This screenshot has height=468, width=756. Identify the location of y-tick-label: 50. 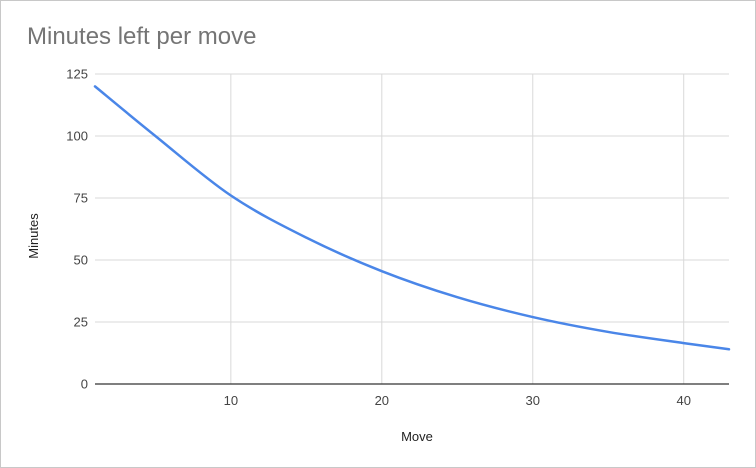
(81, 260).